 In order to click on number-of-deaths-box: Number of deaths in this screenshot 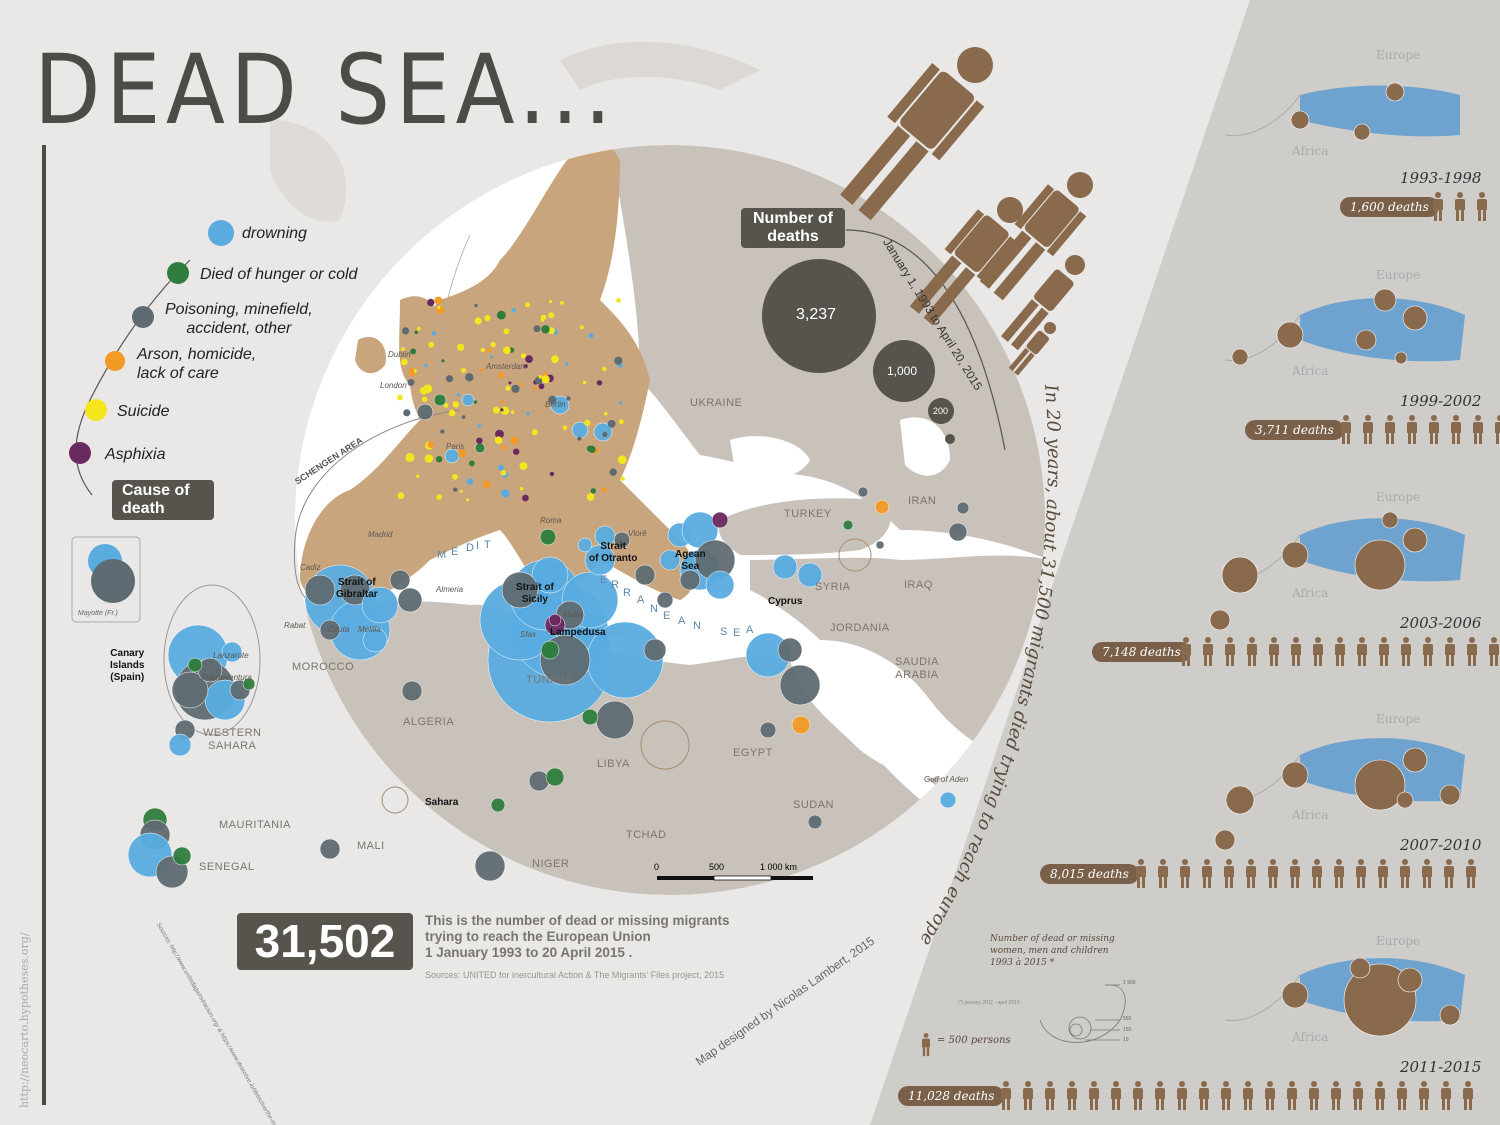, I will do `click(793, 228)`.